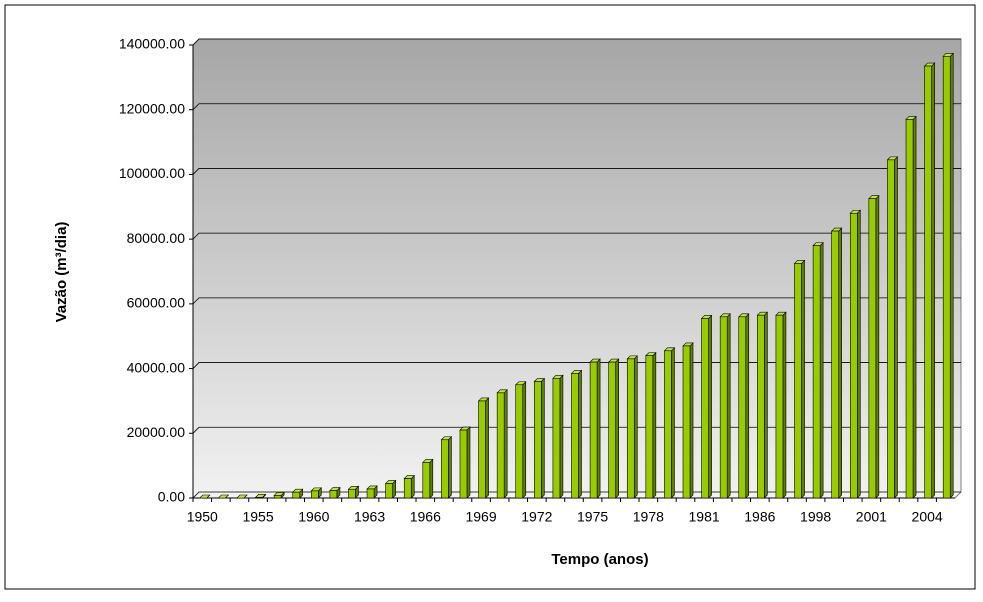 The image size is (983, 602). I want to click on y-tick-label: 100000.00, so click(152, 173).